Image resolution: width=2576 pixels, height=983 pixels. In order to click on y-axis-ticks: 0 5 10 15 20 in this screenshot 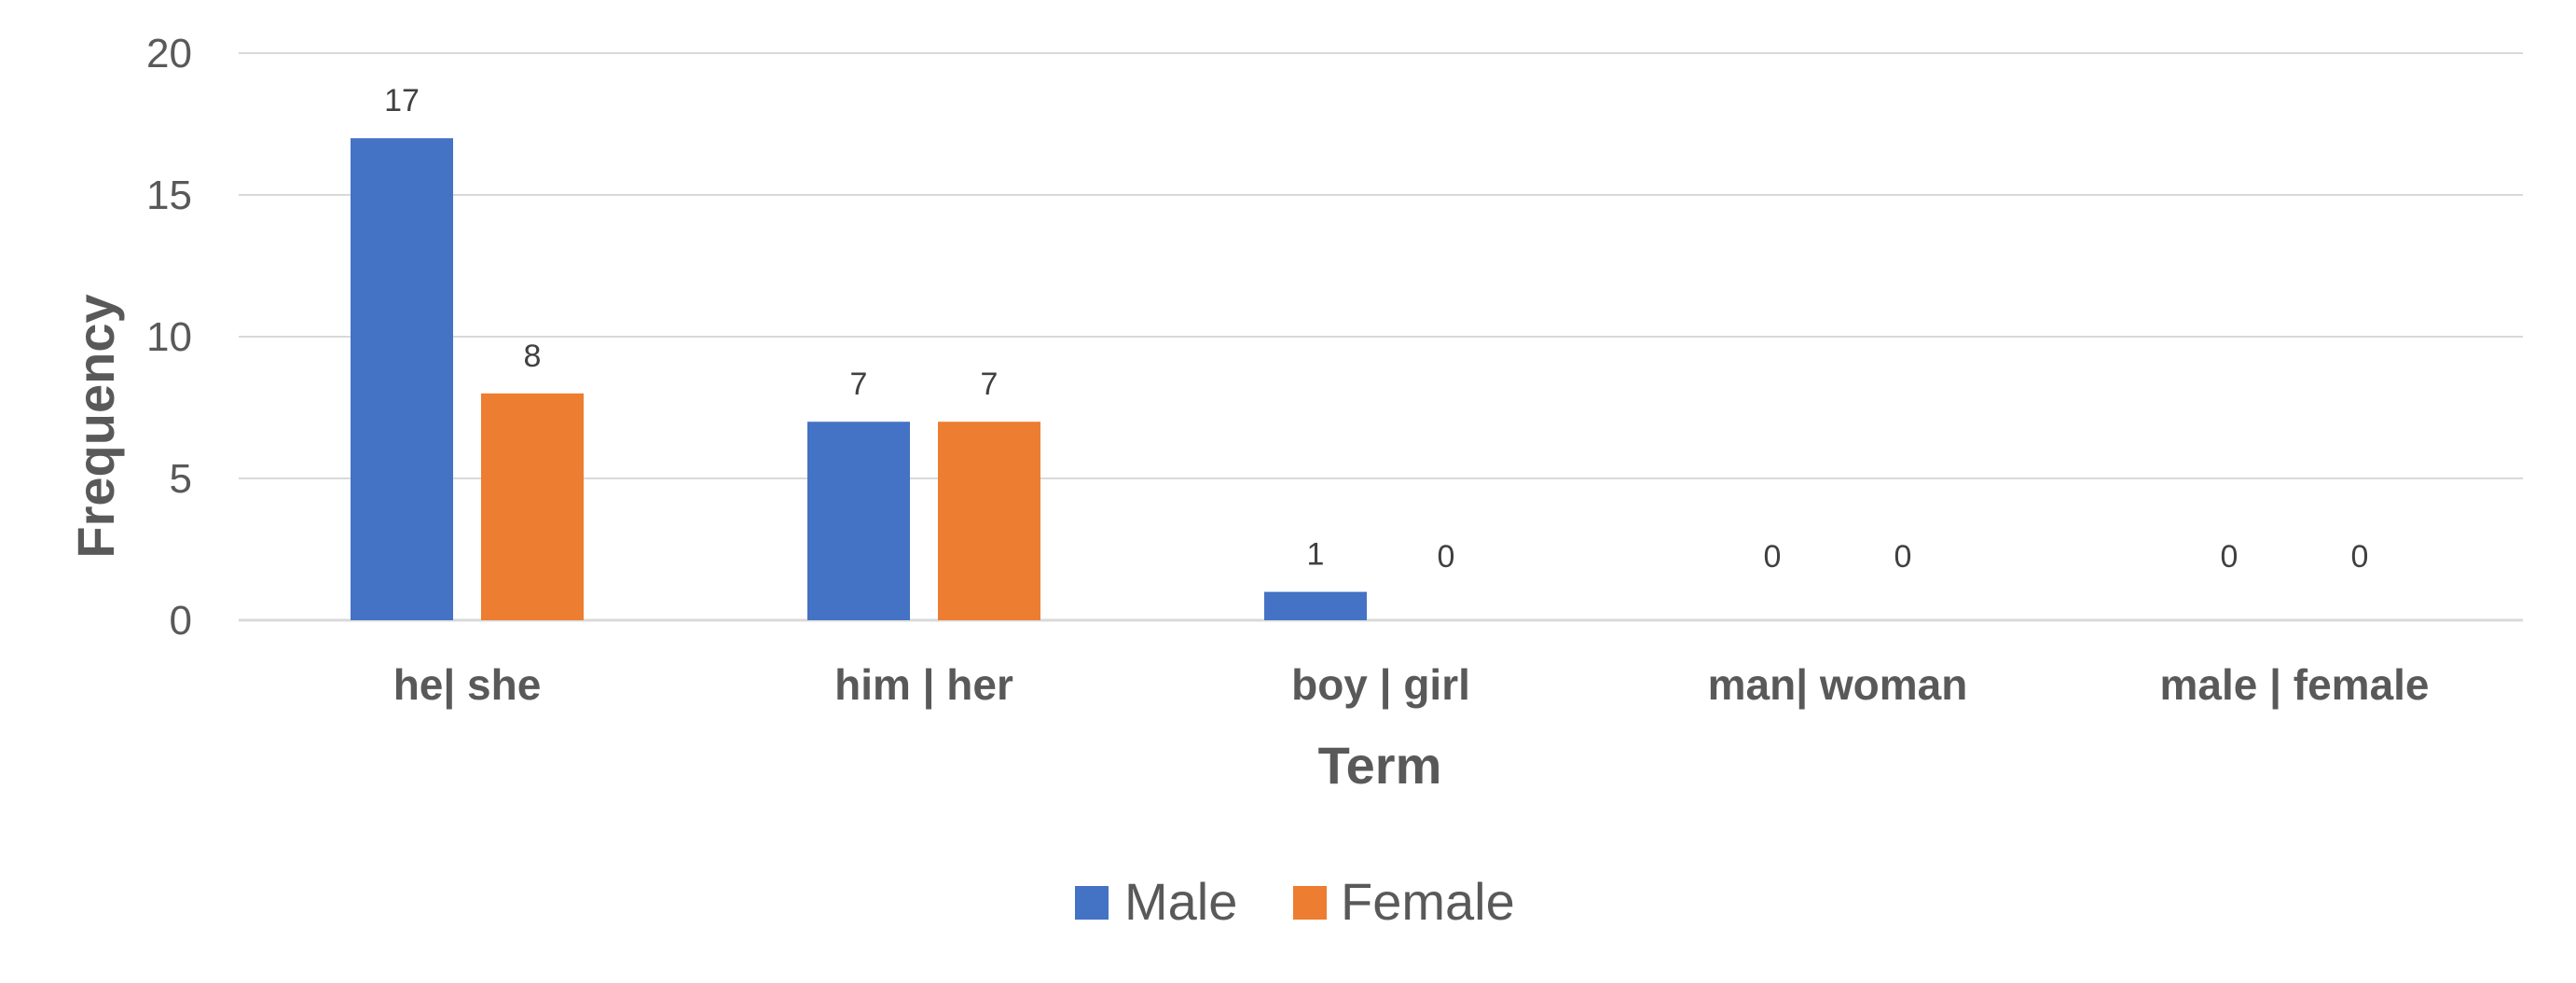, I will do `click(169, 337)`.